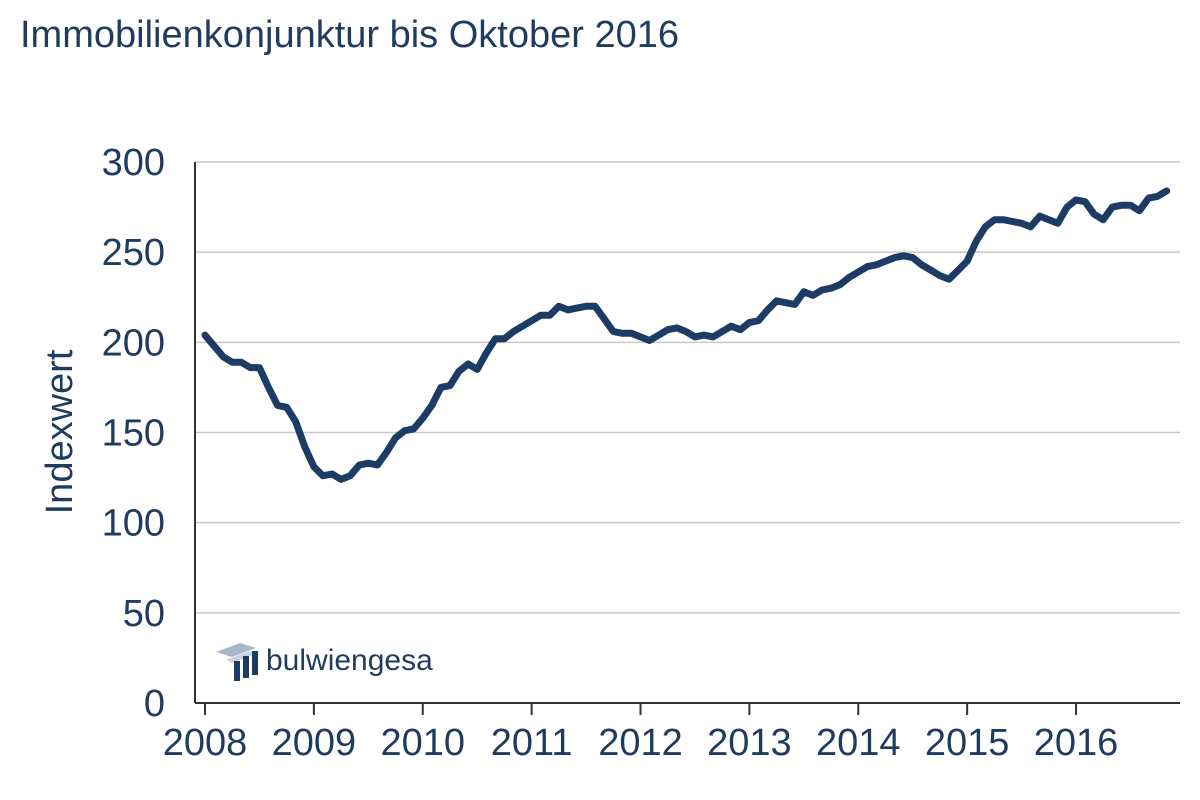  I want to click on x-tick-label: 2012, so click(640, 743).